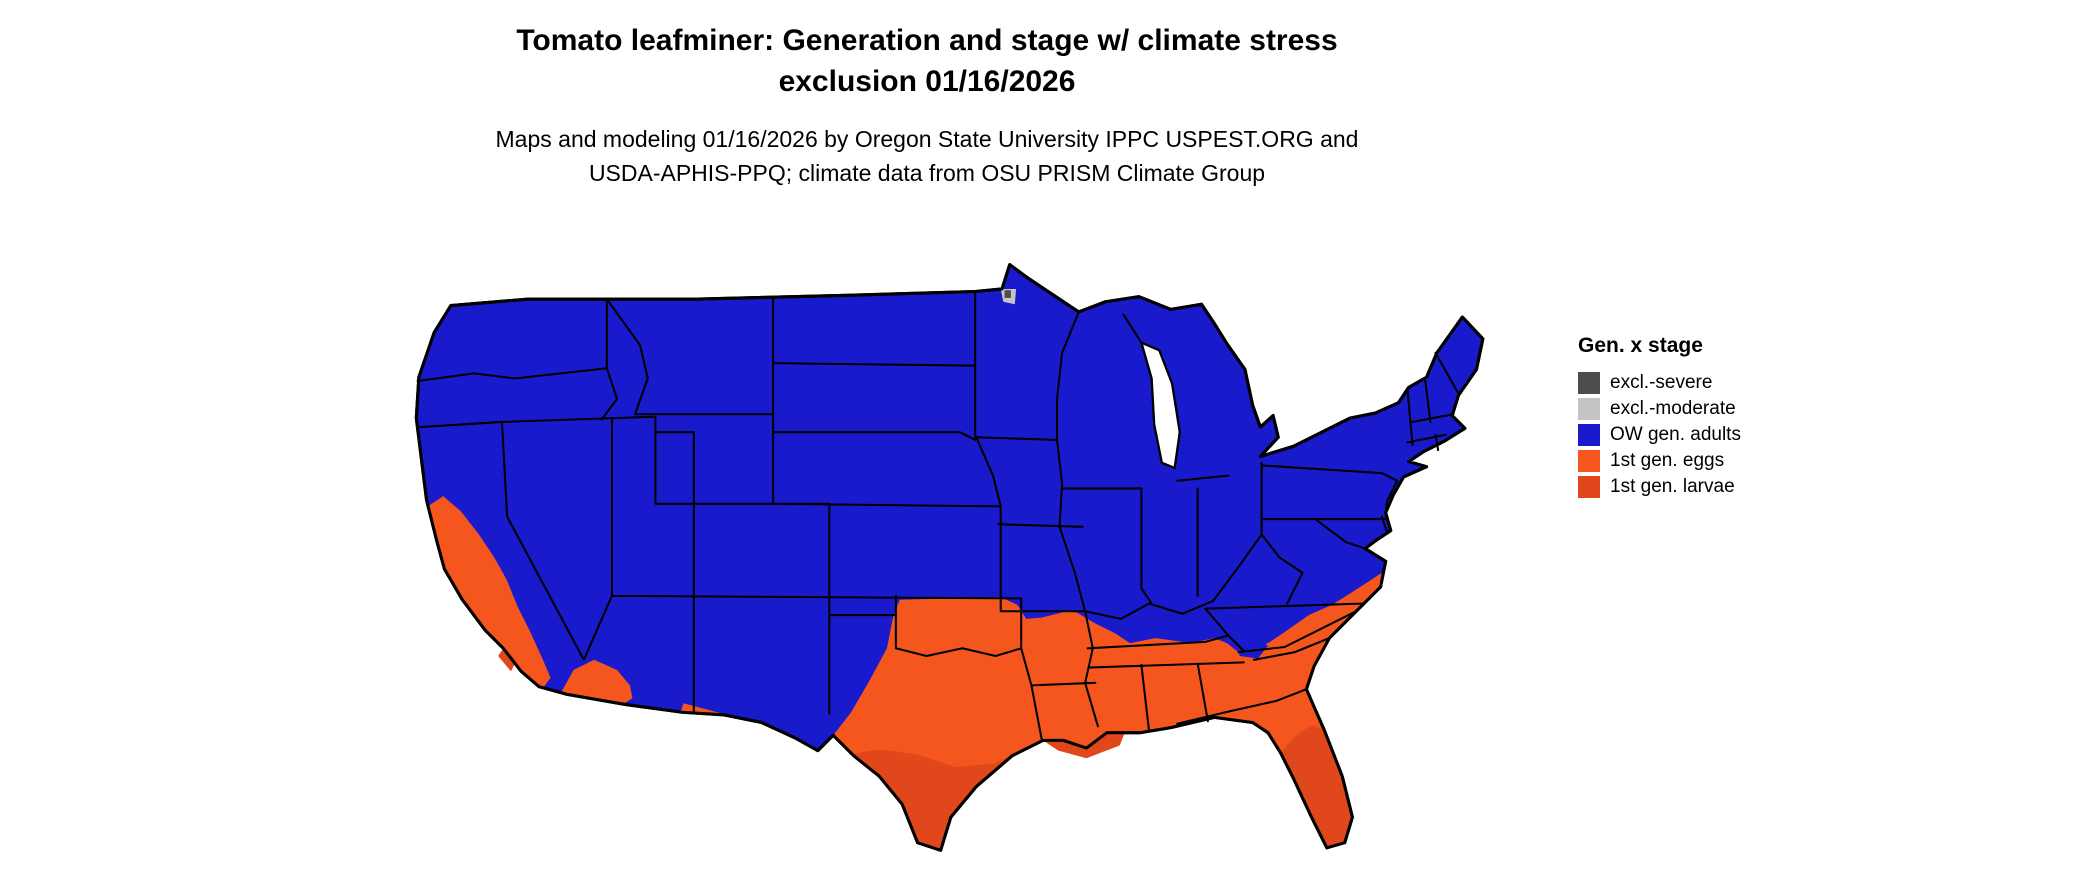  I want to click on legend-item-1st-gen-eggs: 1st gen. eggs, so click(1659, 461).